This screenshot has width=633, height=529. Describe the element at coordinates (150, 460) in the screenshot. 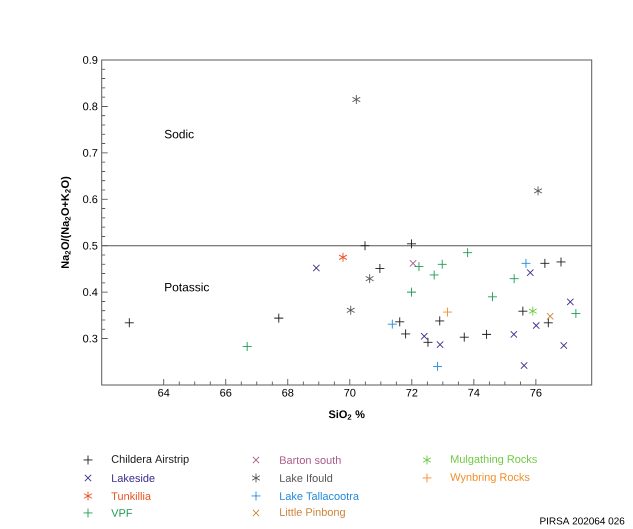

I see `legend-label: Childera Airstrip` at that location.